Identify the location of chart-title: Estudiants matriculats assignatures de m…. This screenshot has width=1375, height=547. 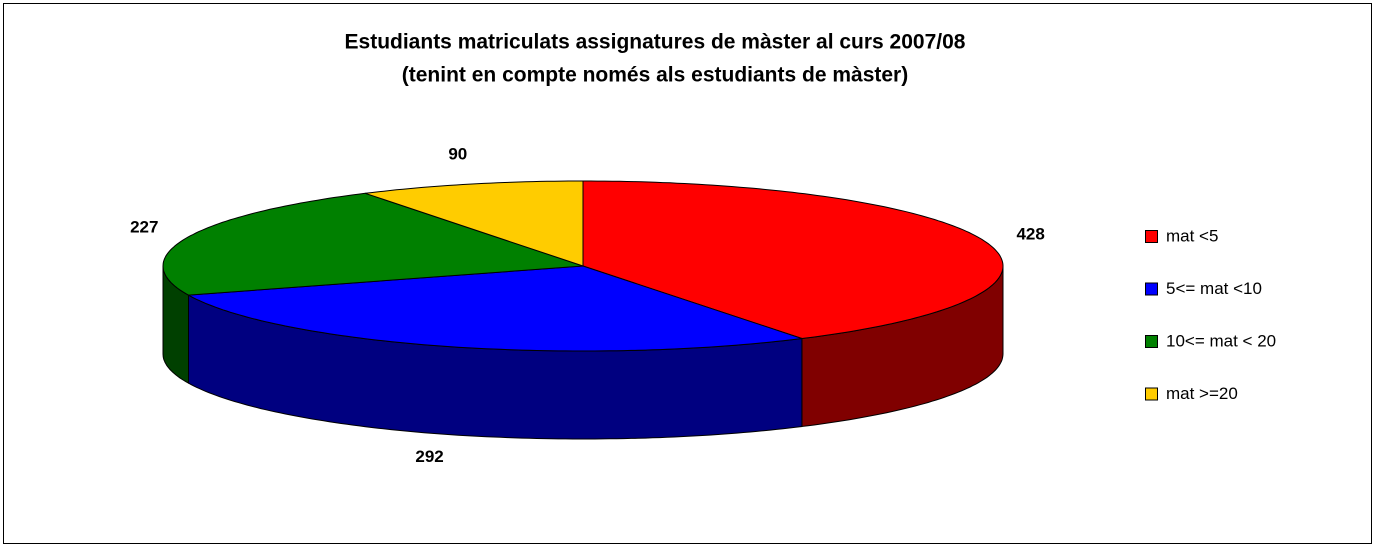
(655, 42).